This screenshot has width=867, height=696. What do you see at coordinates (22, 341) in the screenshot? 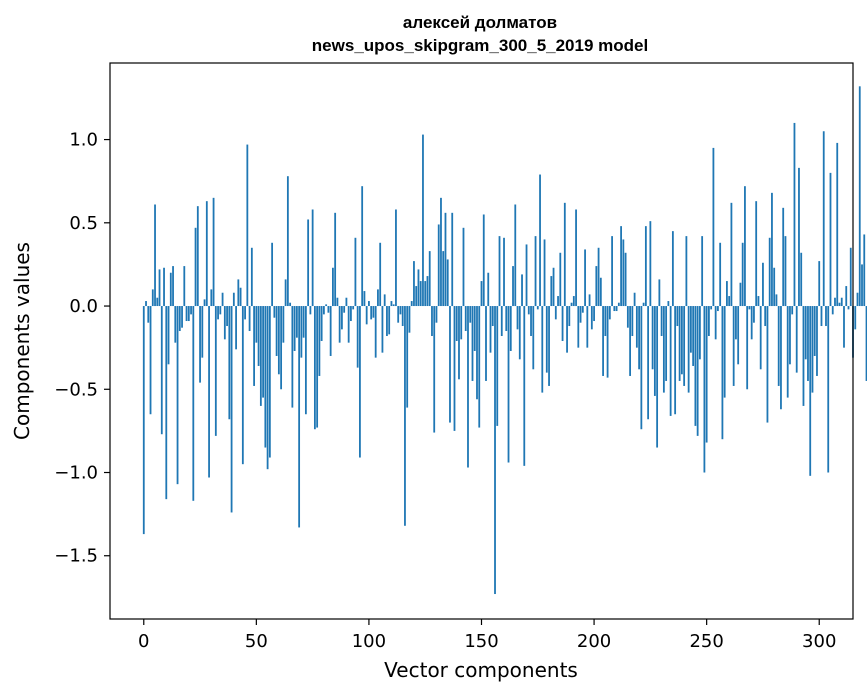
I see `y-axis-label: Components values` at bounding box center [22, 341].